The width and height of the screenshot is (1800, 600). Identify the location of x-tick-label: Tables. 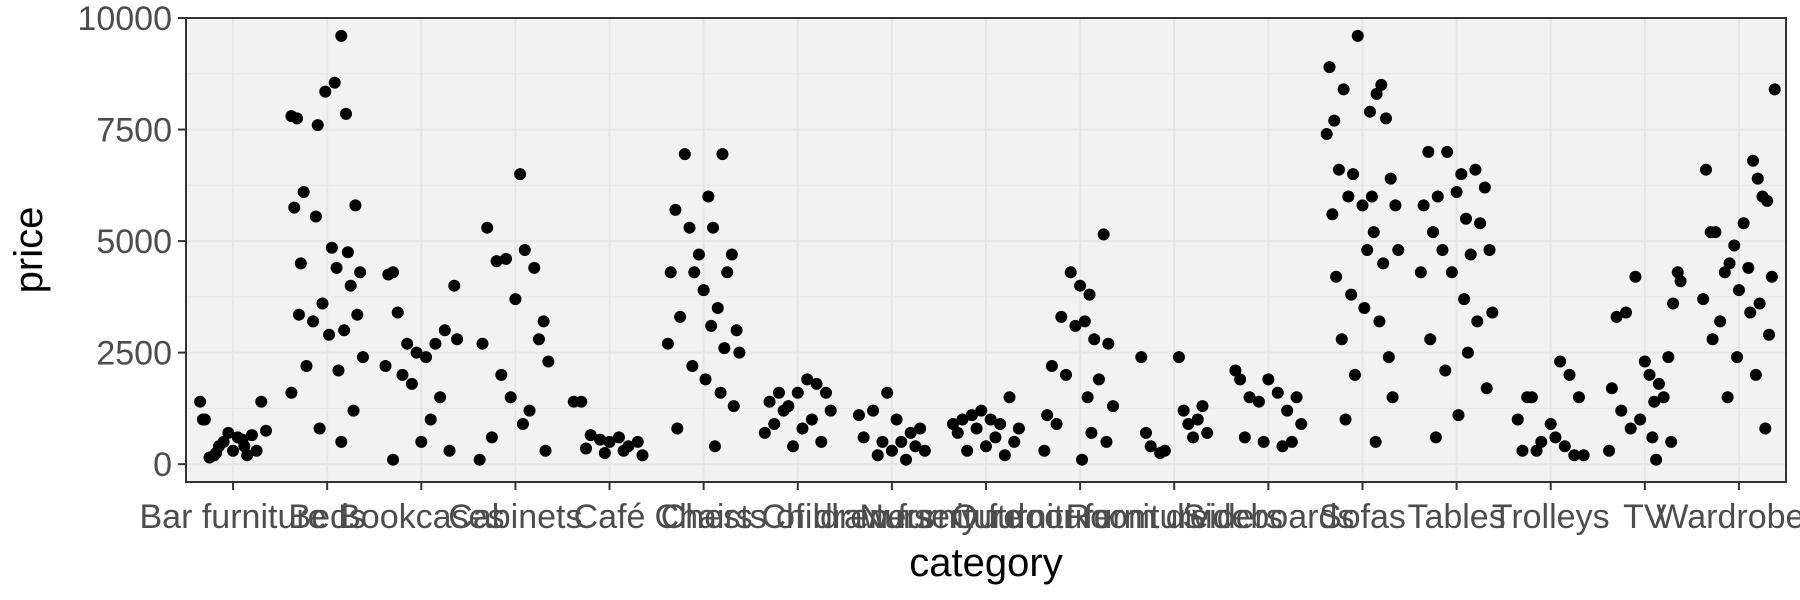
(1456, 517).